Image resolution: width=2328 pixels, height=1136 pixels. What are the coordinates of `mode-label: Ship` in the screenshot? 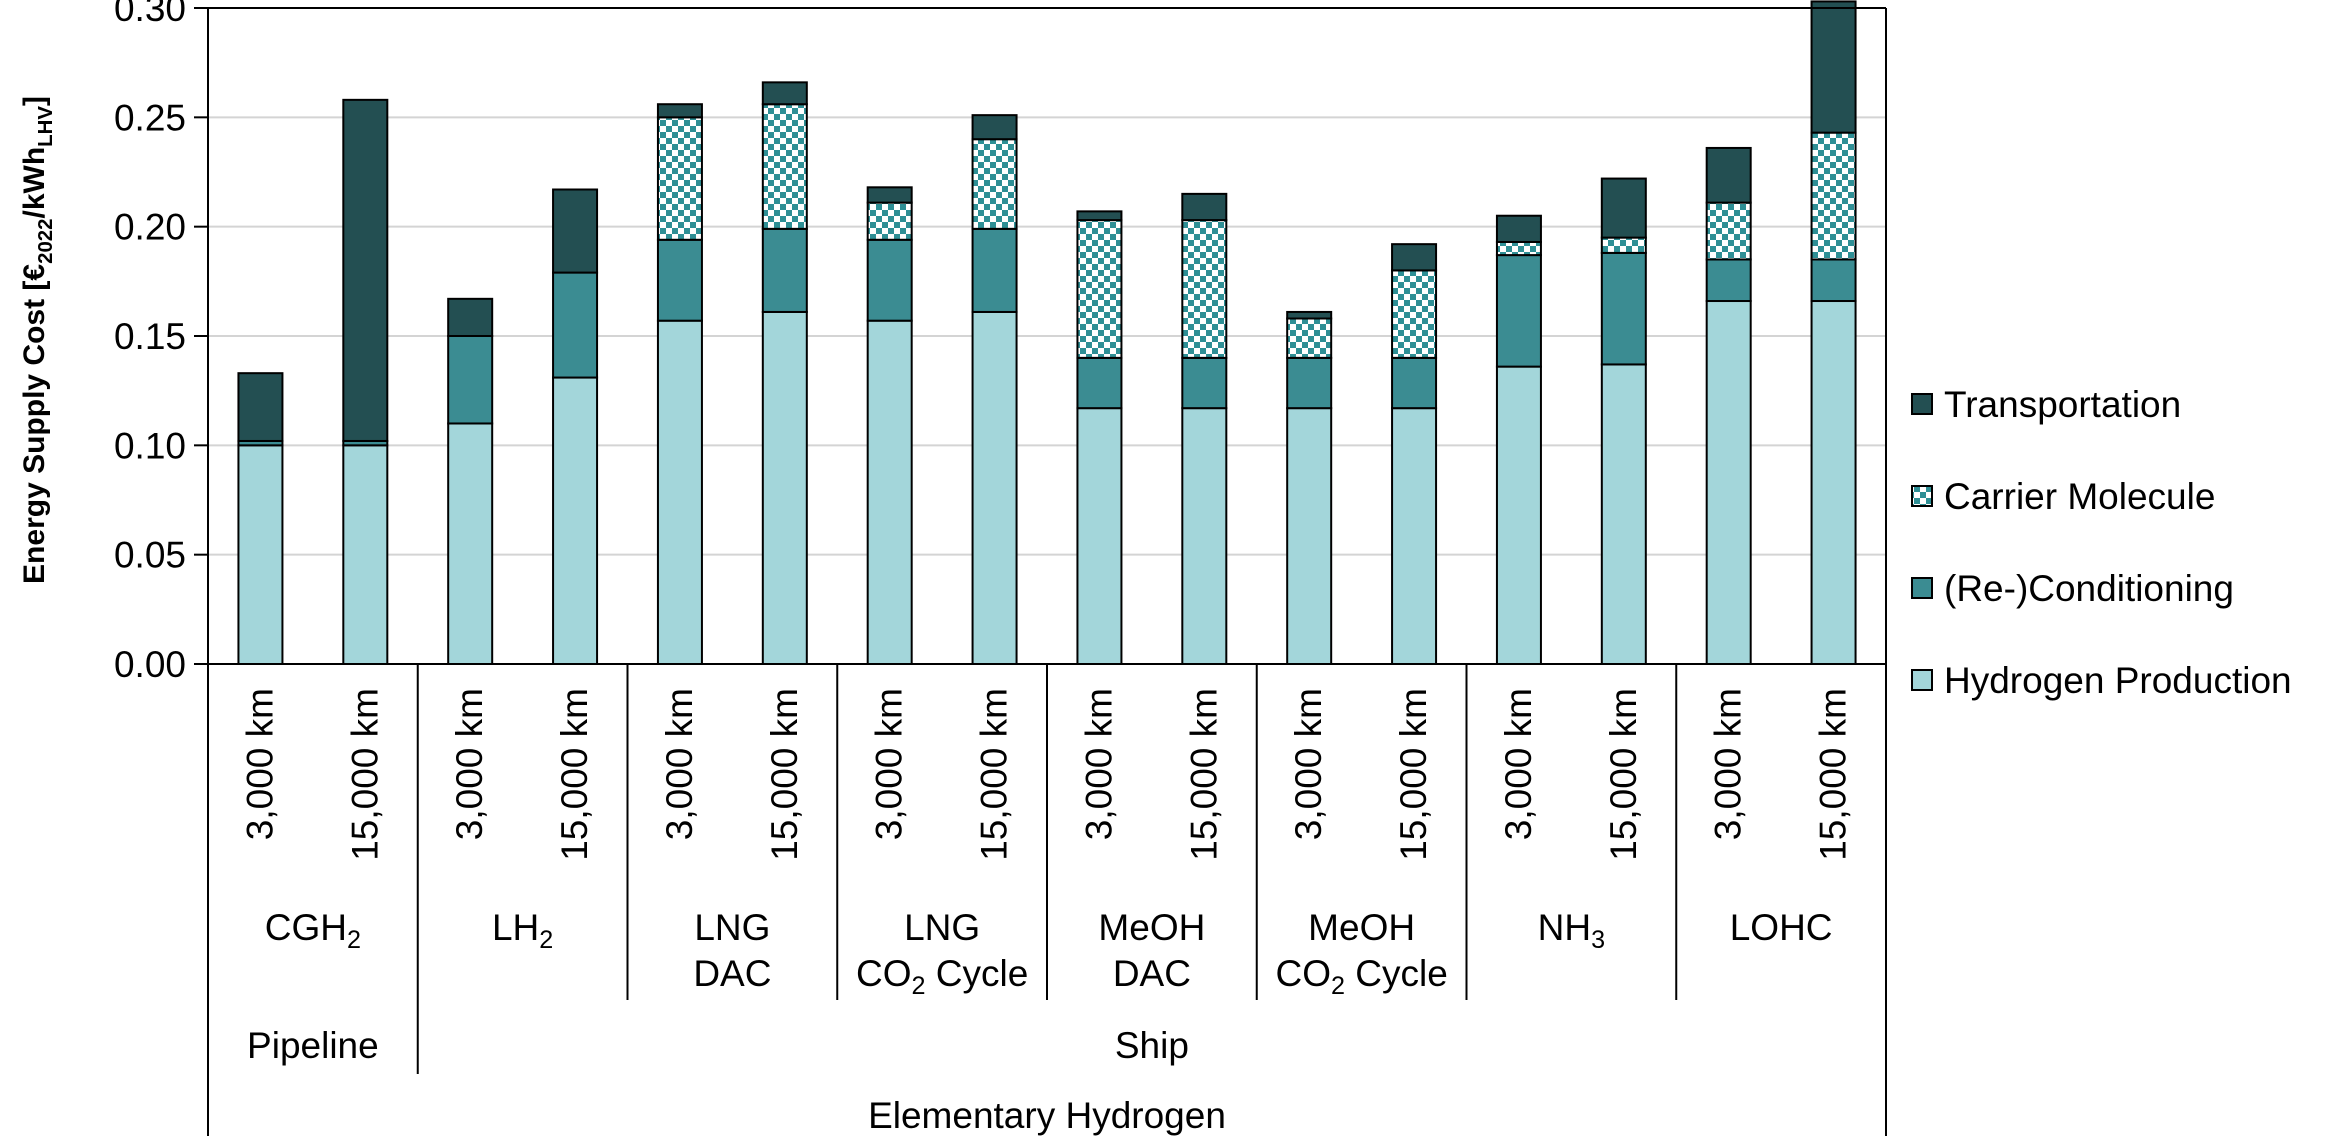 It's located at (1152, 1045).